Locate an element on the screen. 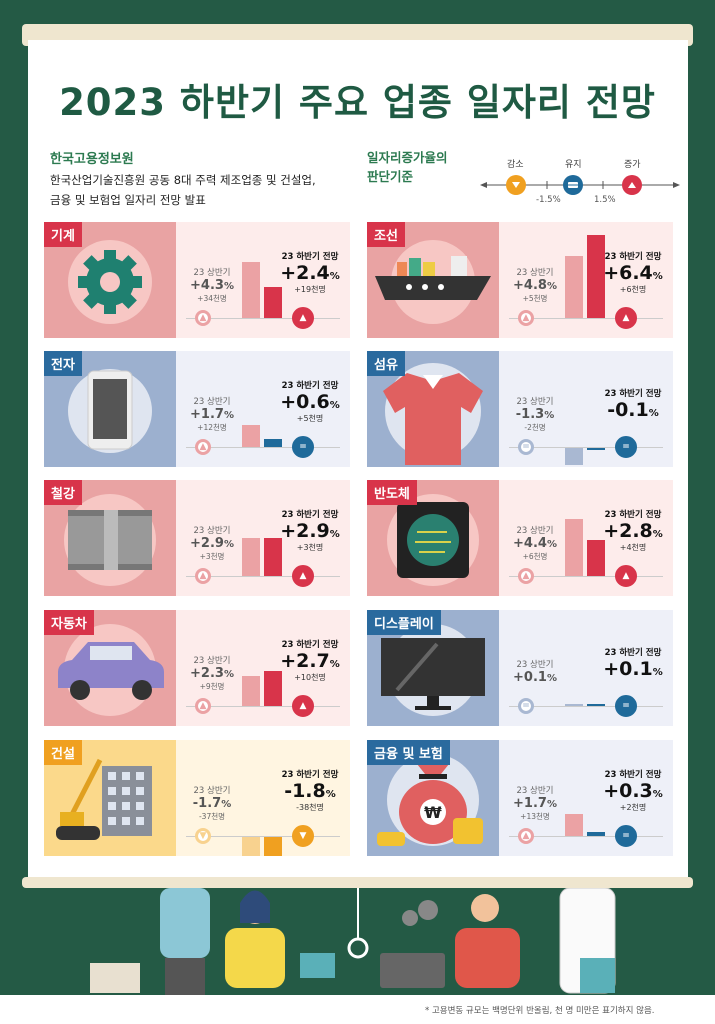  second-half-rate-value: -1.8 is located at coordinates (305, 791).